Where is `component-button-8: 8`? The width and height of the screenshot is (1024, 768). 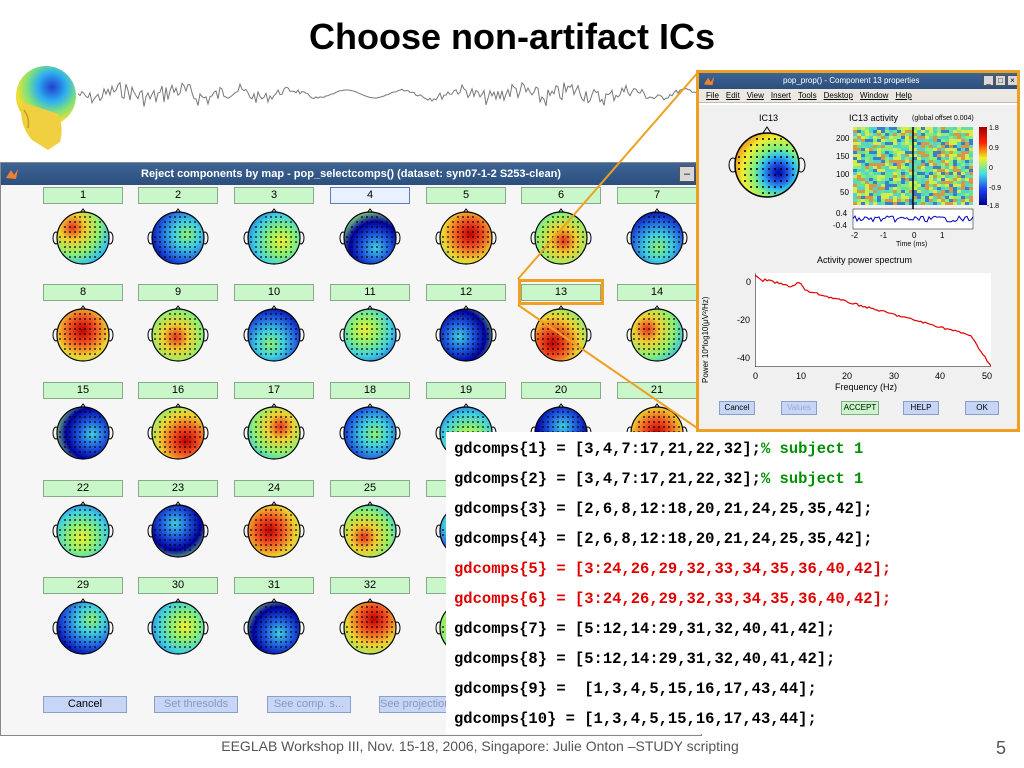
component-button-8: 8 is located at coordinates (83, 292).